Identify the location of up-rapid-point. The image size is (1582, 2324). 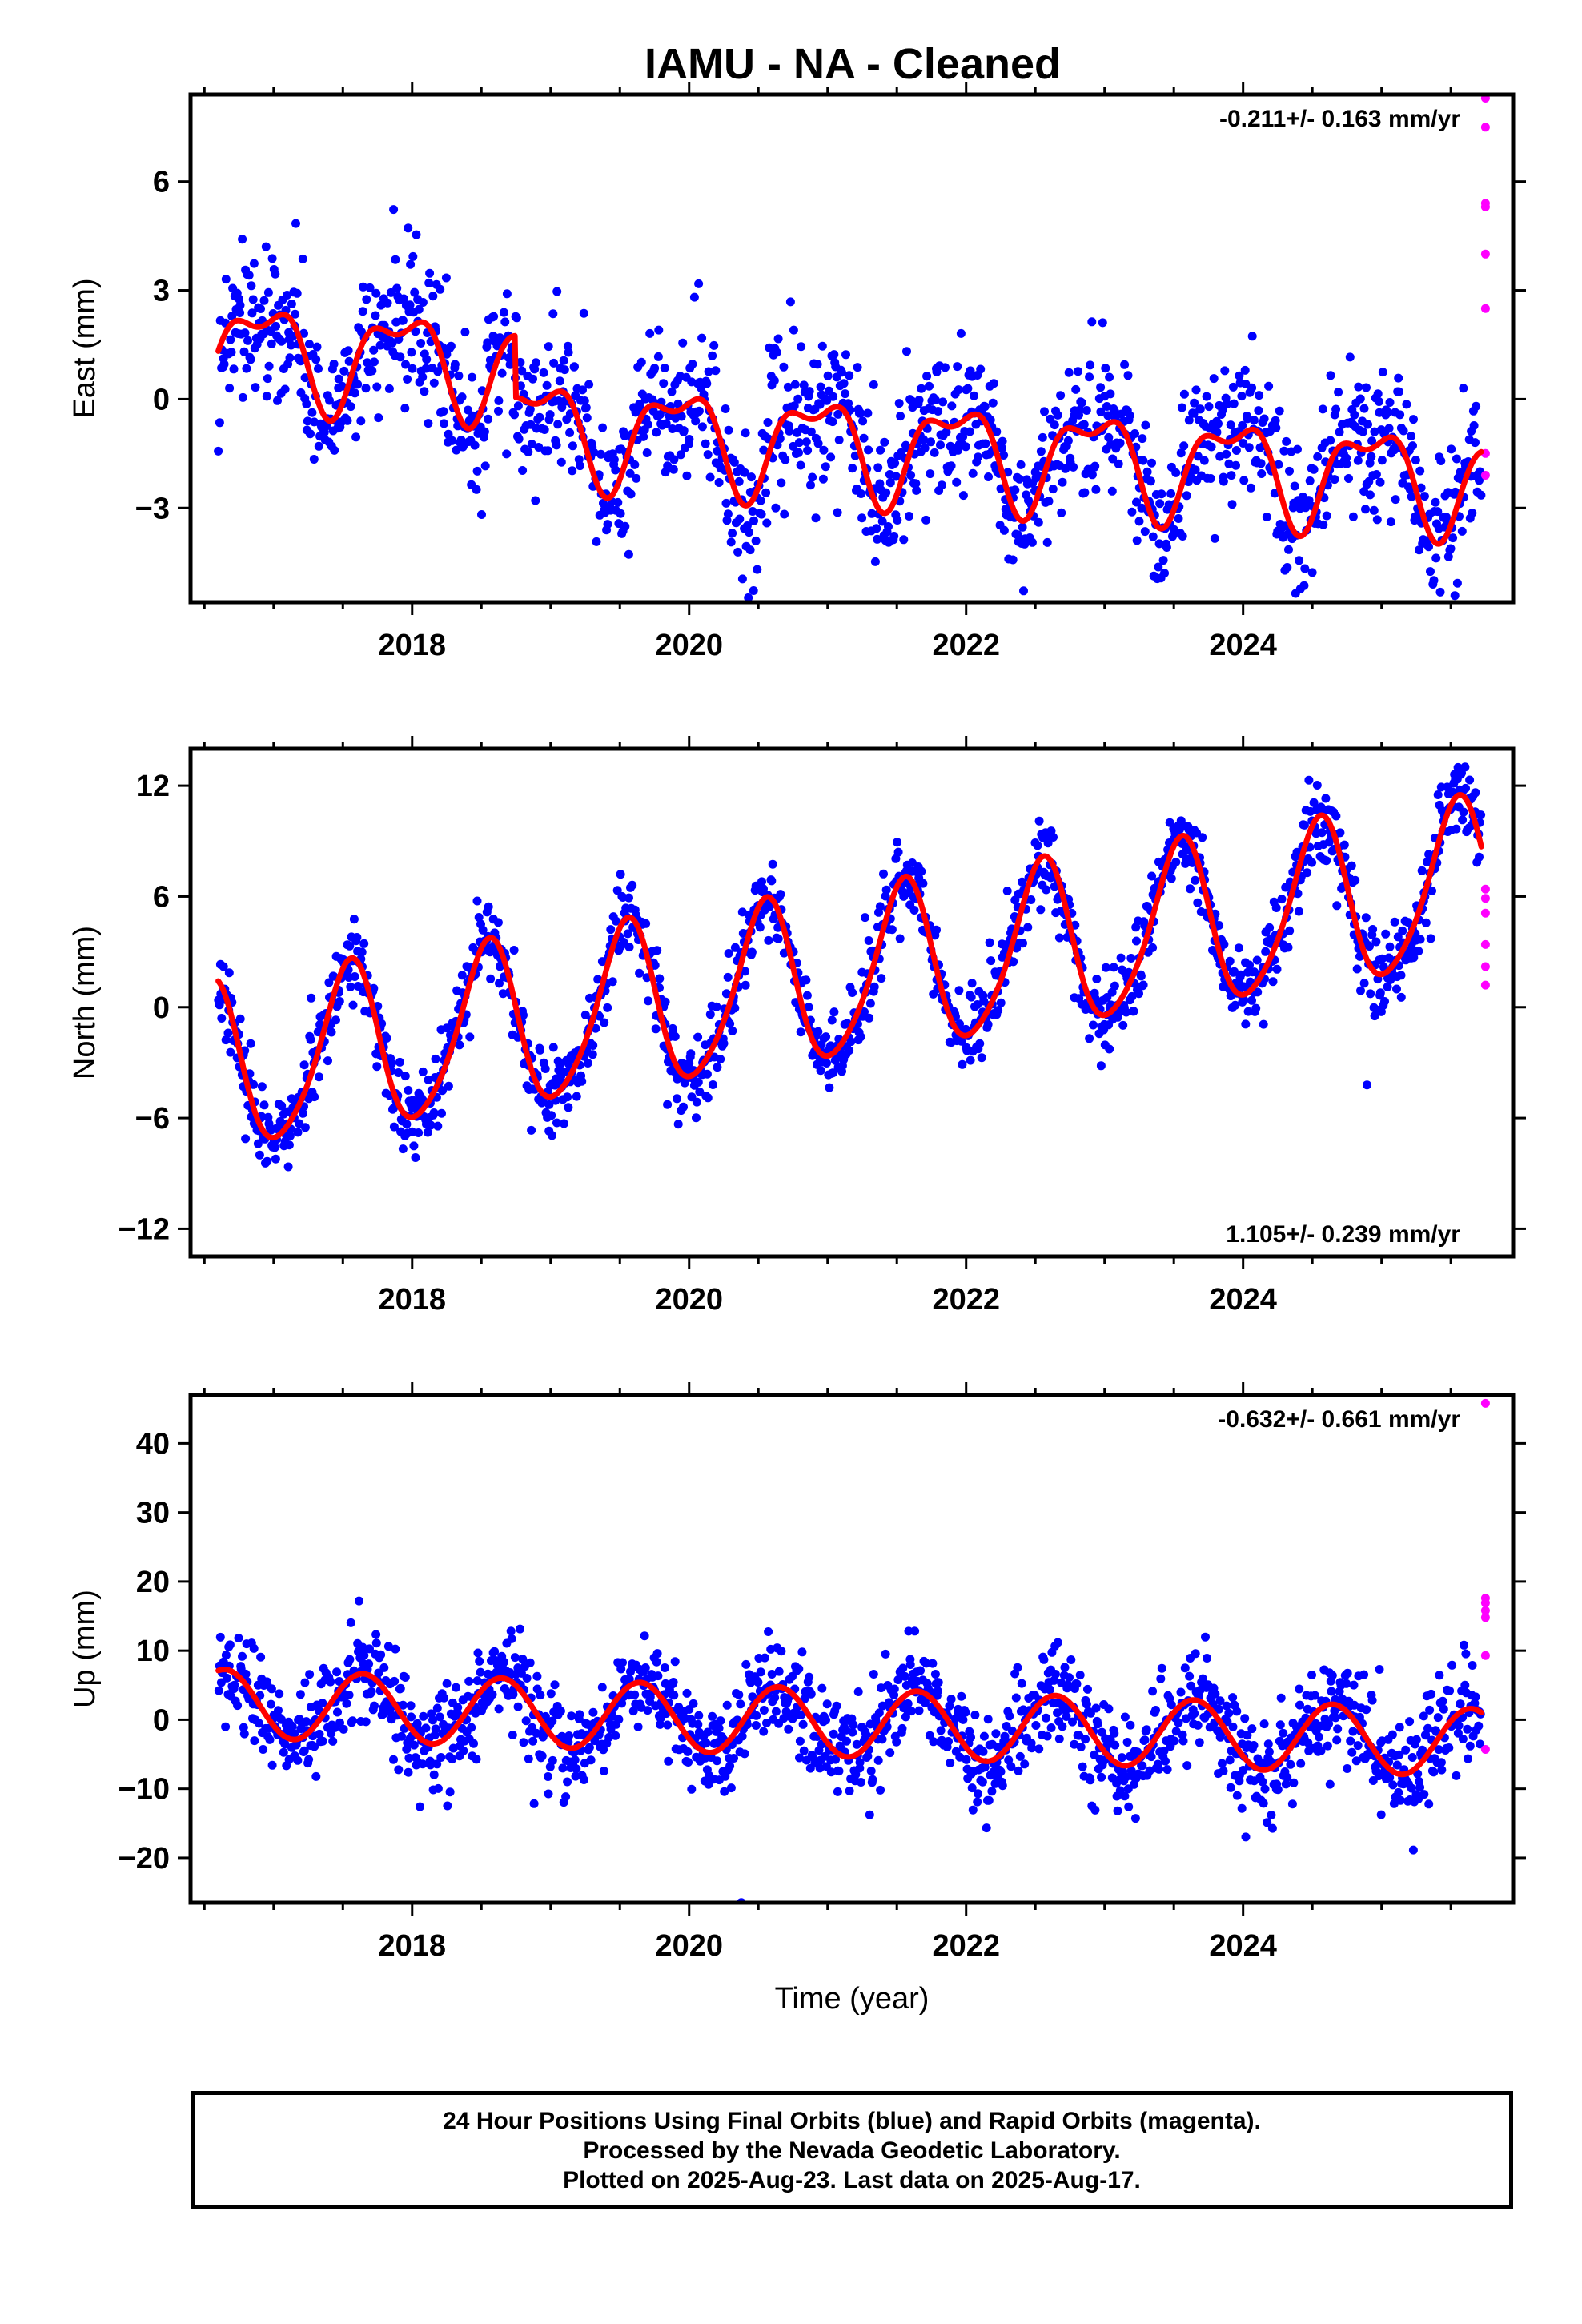
(1485, 1618).